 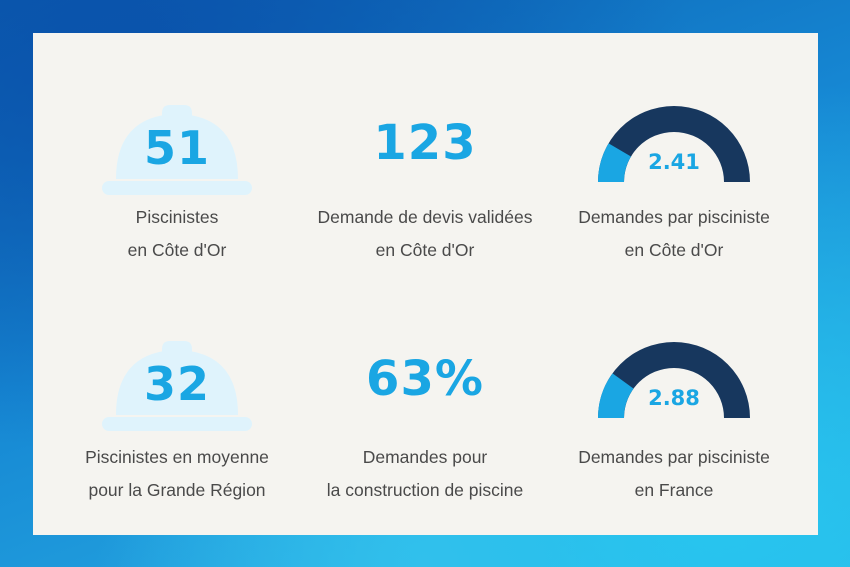 I want to click on stat-graphic: 2.88, so click(x=674, y=376).